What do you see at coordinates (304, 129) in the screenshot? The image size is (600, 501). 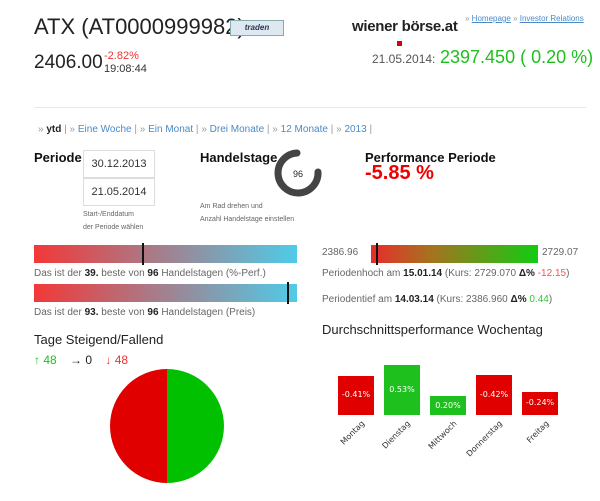 I see `tab-12-monate: 12 Monate` at bounding box center [304, 129].